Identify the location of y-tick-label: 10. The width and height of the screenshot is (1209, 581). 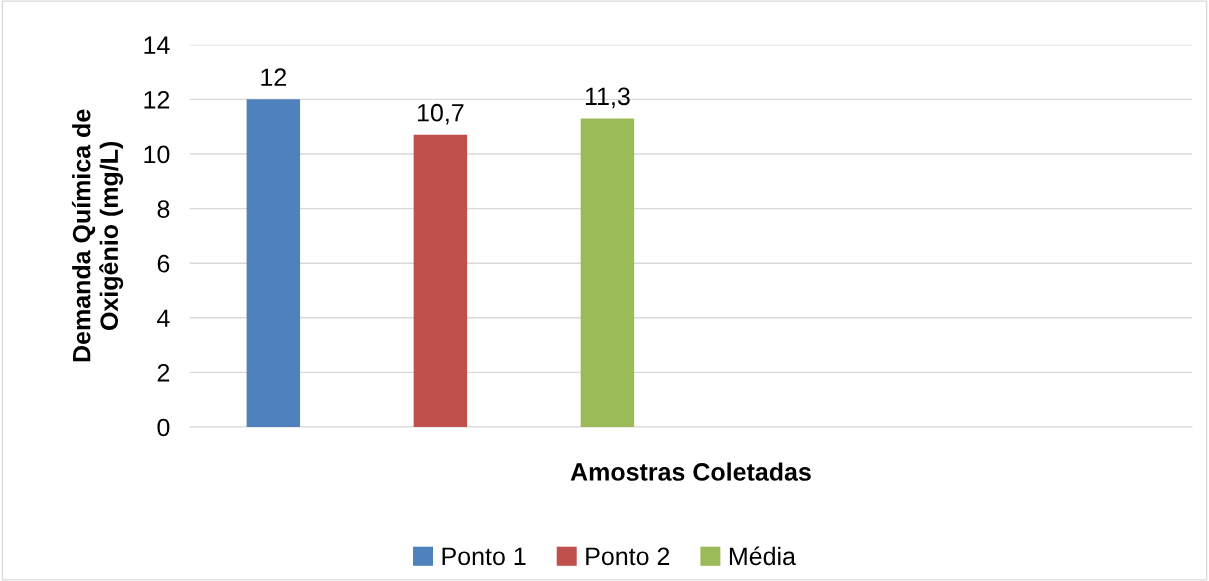
(157, 154).